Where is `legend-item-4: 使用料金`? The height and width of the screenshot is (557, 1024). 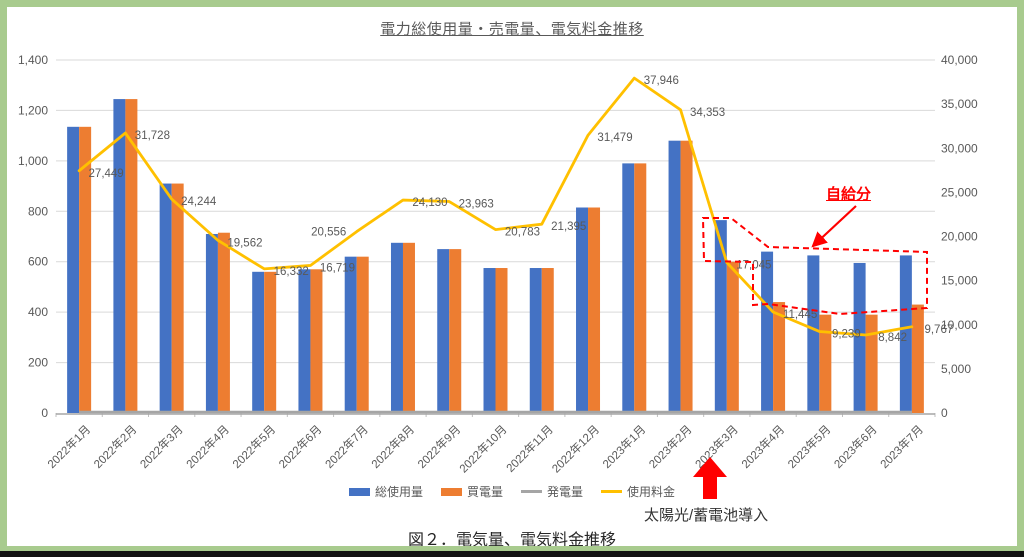
legend-item-4: 使用料金 is located at coordinates (638, 491).